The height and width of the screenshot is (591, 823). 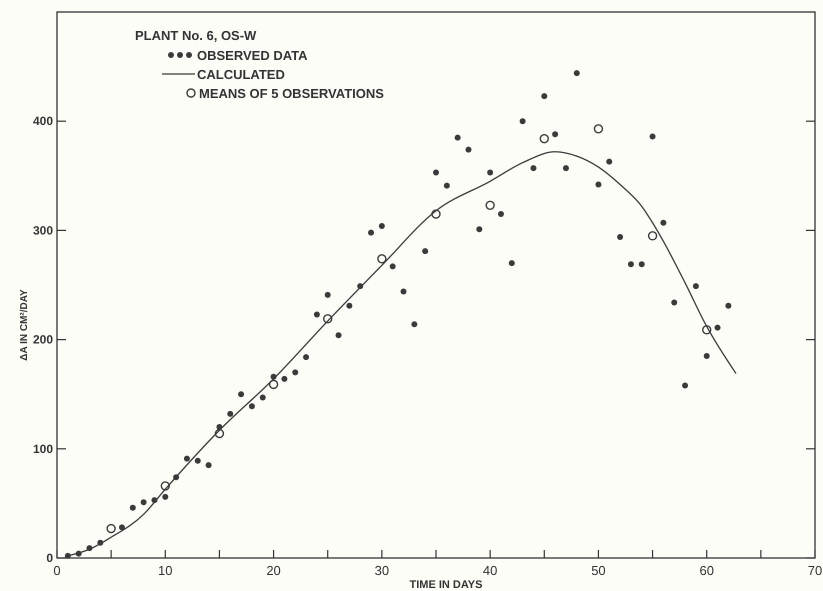 What do you see at coordinates (273, 570) in the screenshot?
I see `x-tick-label: 20` at bounding box center [273, 570].